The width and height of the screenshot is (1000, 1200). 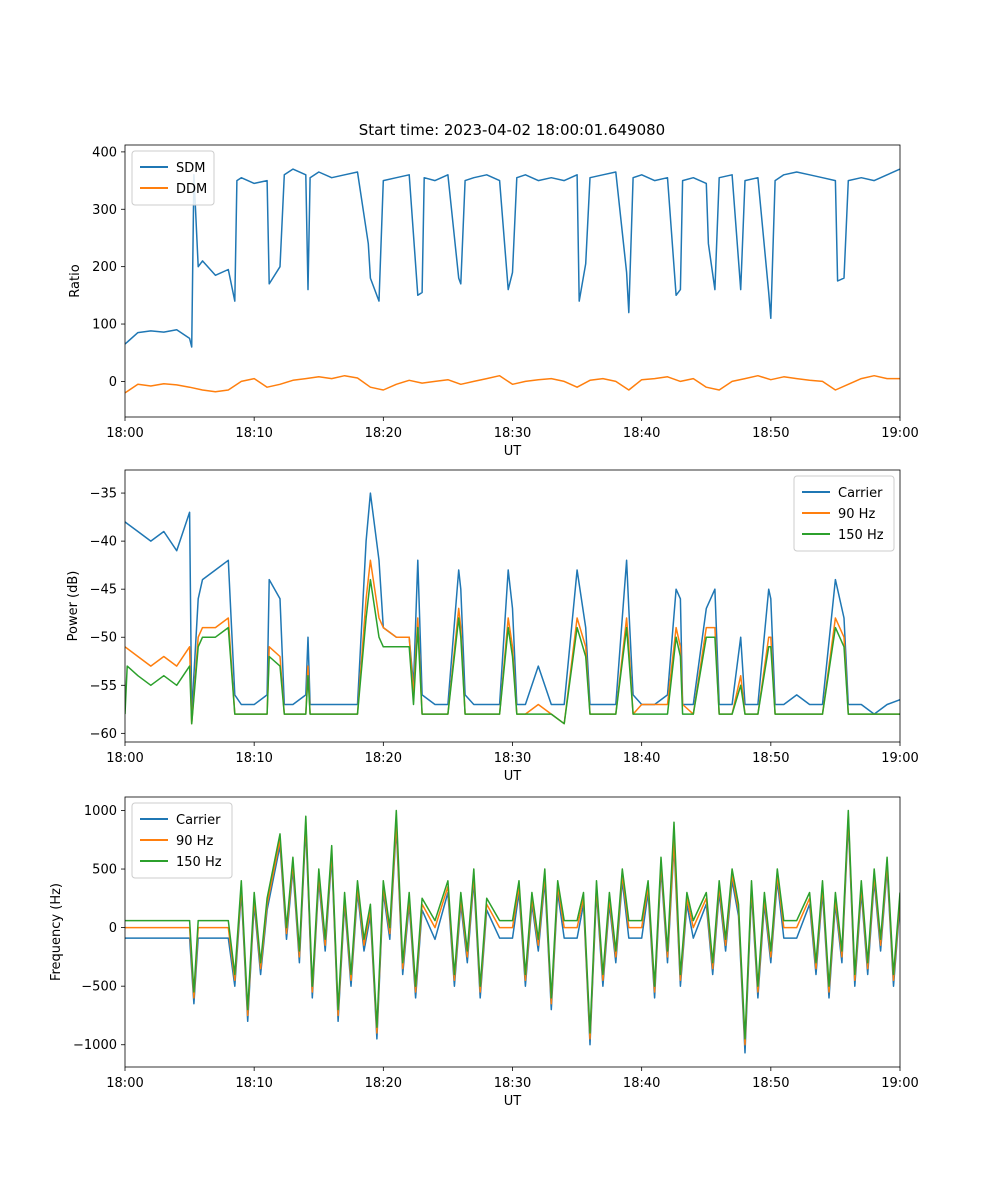 I want to click on y-tick-label: −60, so click(x=103, y=734).